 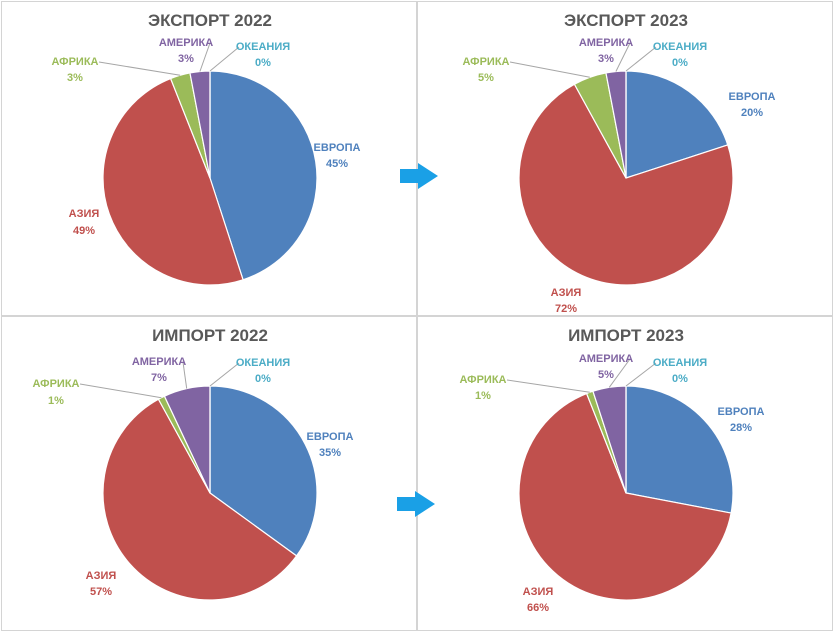 I want to click on slice-value-label: 7%, so click(x=159, y=378).